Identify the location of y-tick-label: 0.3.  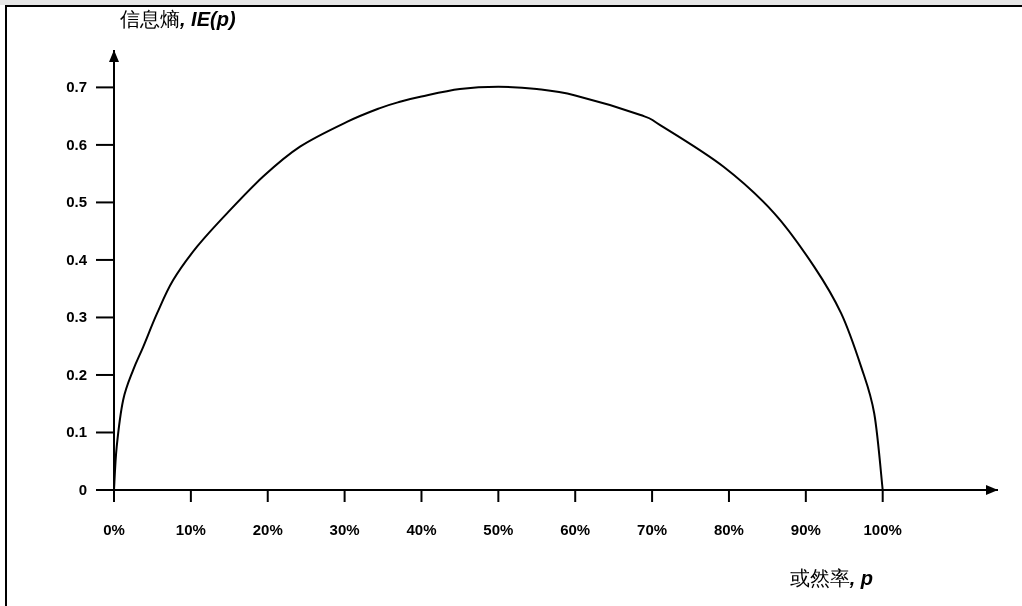
(76, 317).